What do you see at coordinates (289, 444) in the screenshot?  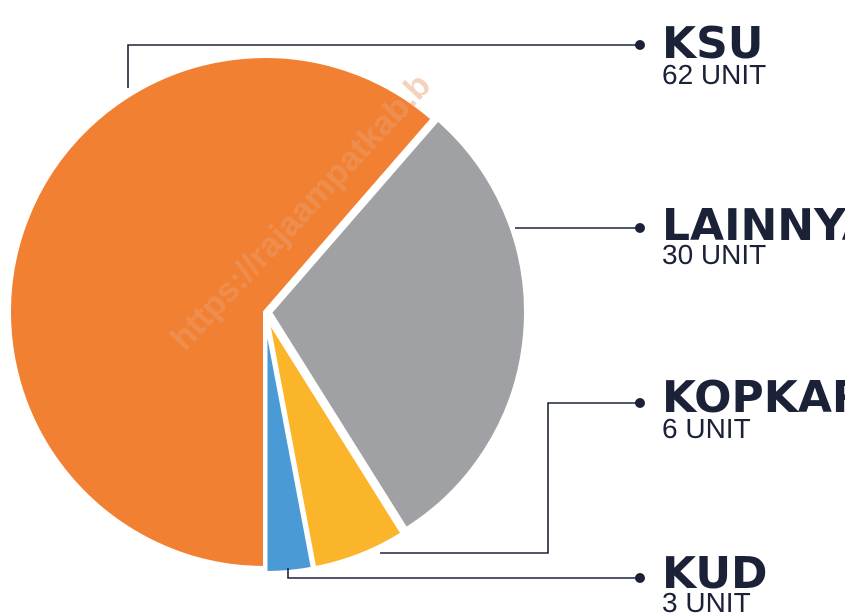 I see `pie-slice` at bounding box center [289, 444].